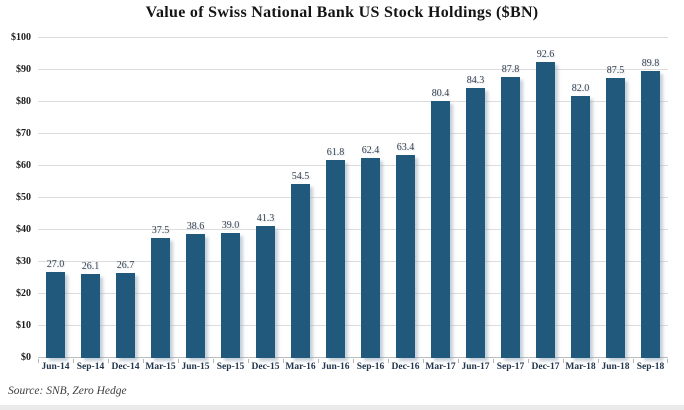 This screenshot has height=410, width=684. Describe the element at coordinates (26, 357) in the screenshot. I see `y-axis-label: $0` at that location.